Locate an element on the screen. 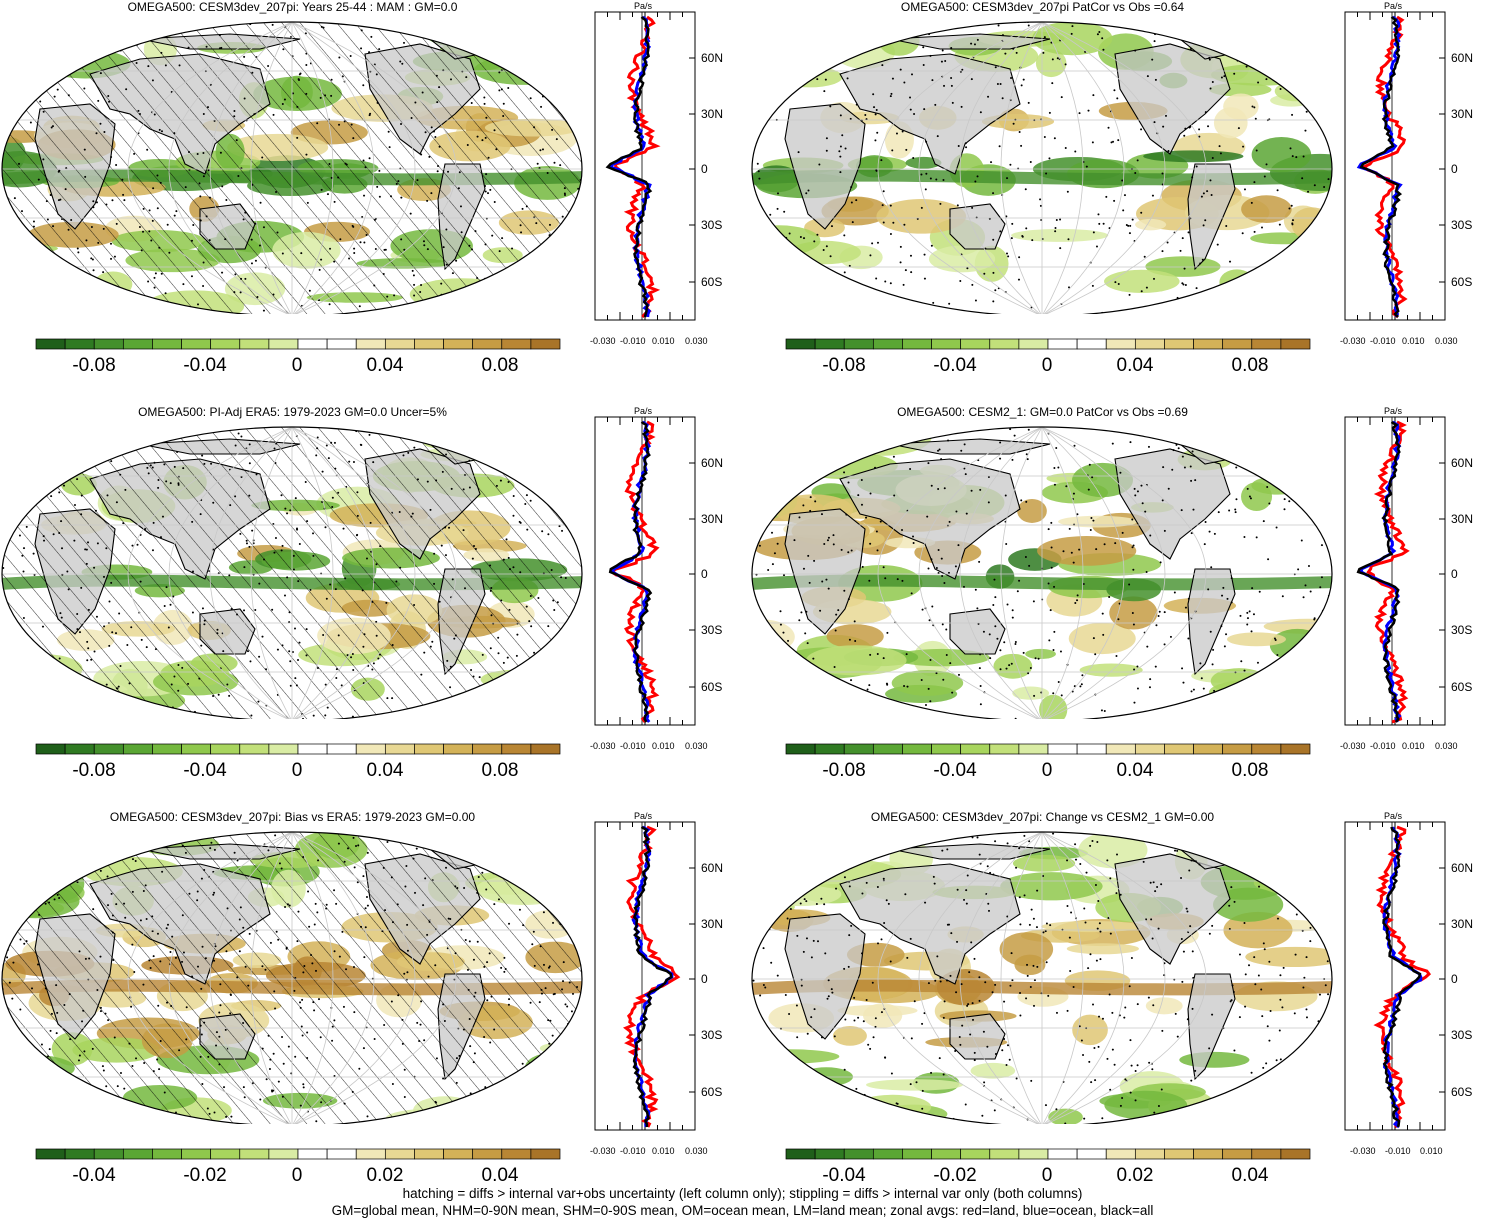  map-outline is located at coordinates (1042, 977).